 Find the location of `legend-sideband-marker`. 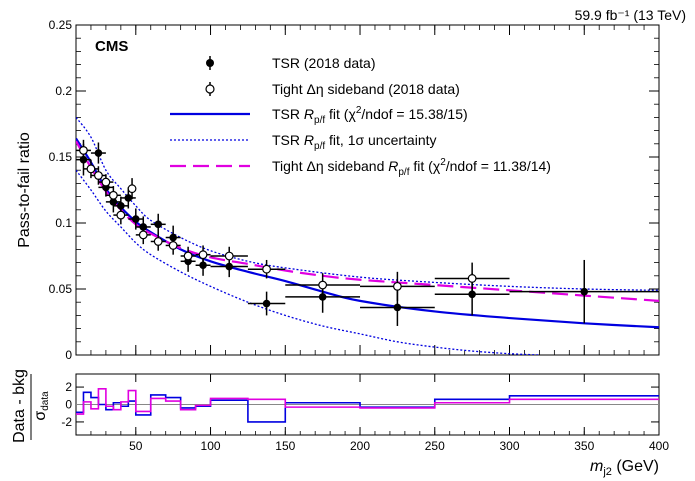

legend-sideband-marker is located at coordinates (210, 89).